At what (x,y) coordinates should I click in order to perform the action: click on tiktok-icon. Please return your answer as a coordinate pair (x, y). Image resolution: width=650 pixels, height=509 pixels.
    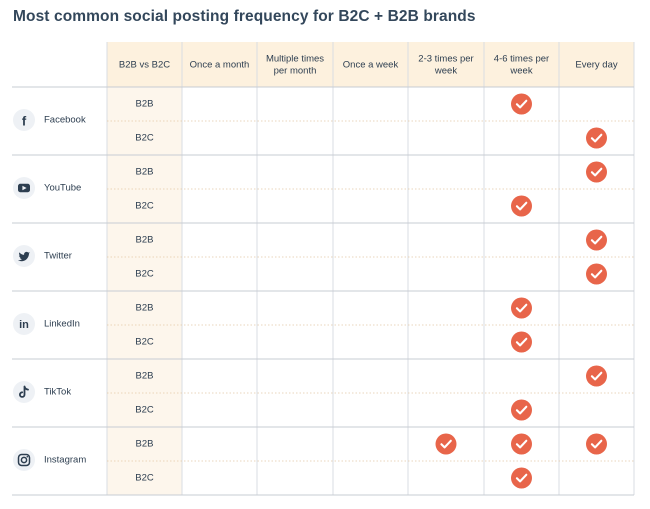
    Looking at the image, I should click on (24, 392).